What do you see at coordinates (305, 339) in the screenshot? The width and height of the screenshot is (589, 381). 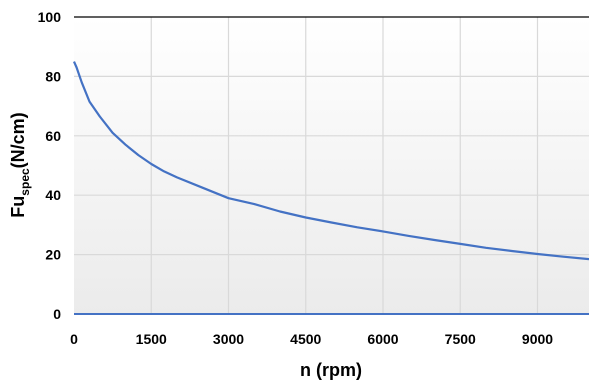 I see `x-tick-label: 4500` at bounding box center [305, 339].